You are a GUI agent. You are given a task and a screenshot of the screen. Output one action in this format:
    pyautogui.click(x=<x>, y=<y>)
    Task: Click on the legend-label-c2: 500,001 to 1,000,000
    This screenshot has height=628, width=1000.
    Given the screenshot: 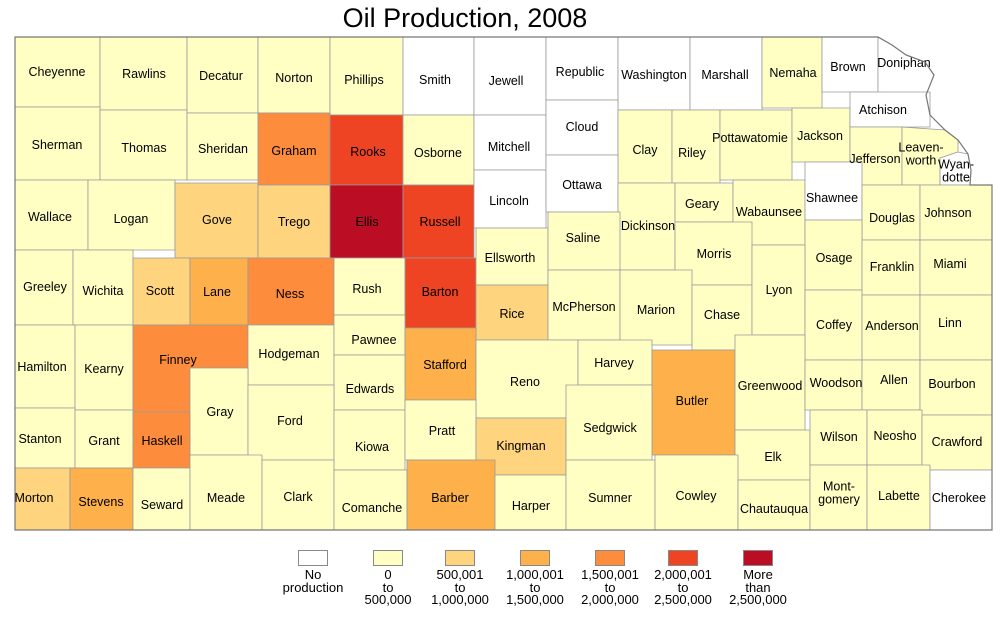 What is the action you would take?
    pyautogui.click(x=460, y=587)
    